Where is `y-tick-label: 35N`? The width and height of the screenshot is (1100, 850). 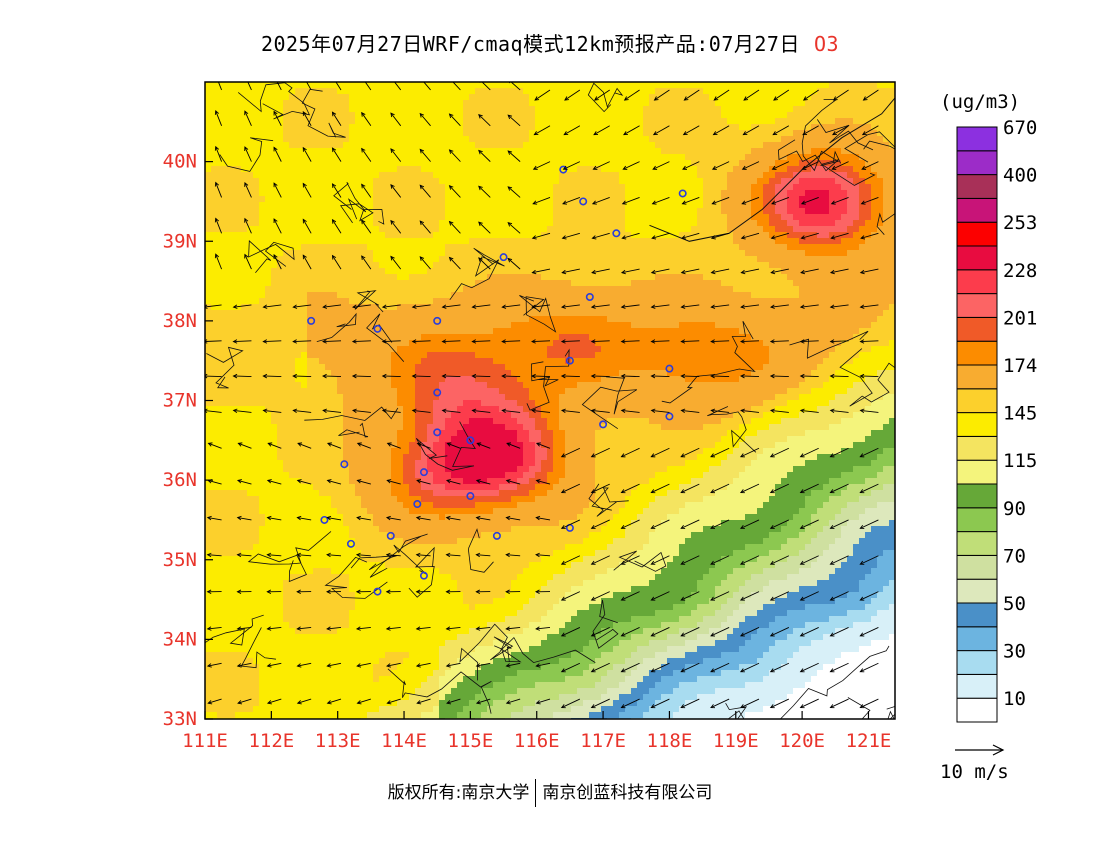 y-tick-label: 35N is located at coordinates (180, 560).